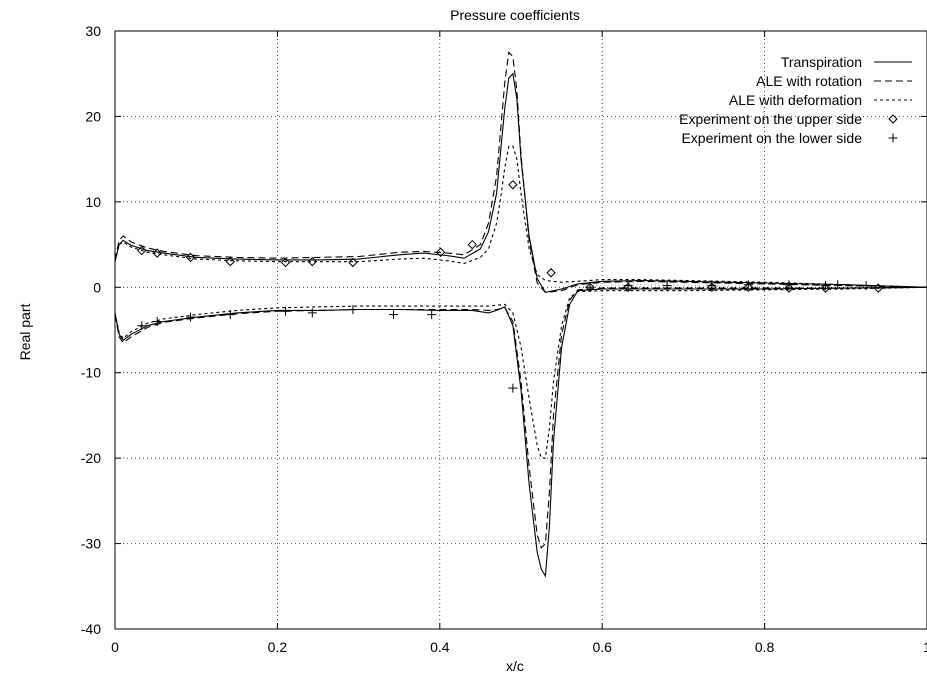  Describe the element at coordinates (25, 331) in the screenshot. I see `y-axis-label: Real part` at that location.